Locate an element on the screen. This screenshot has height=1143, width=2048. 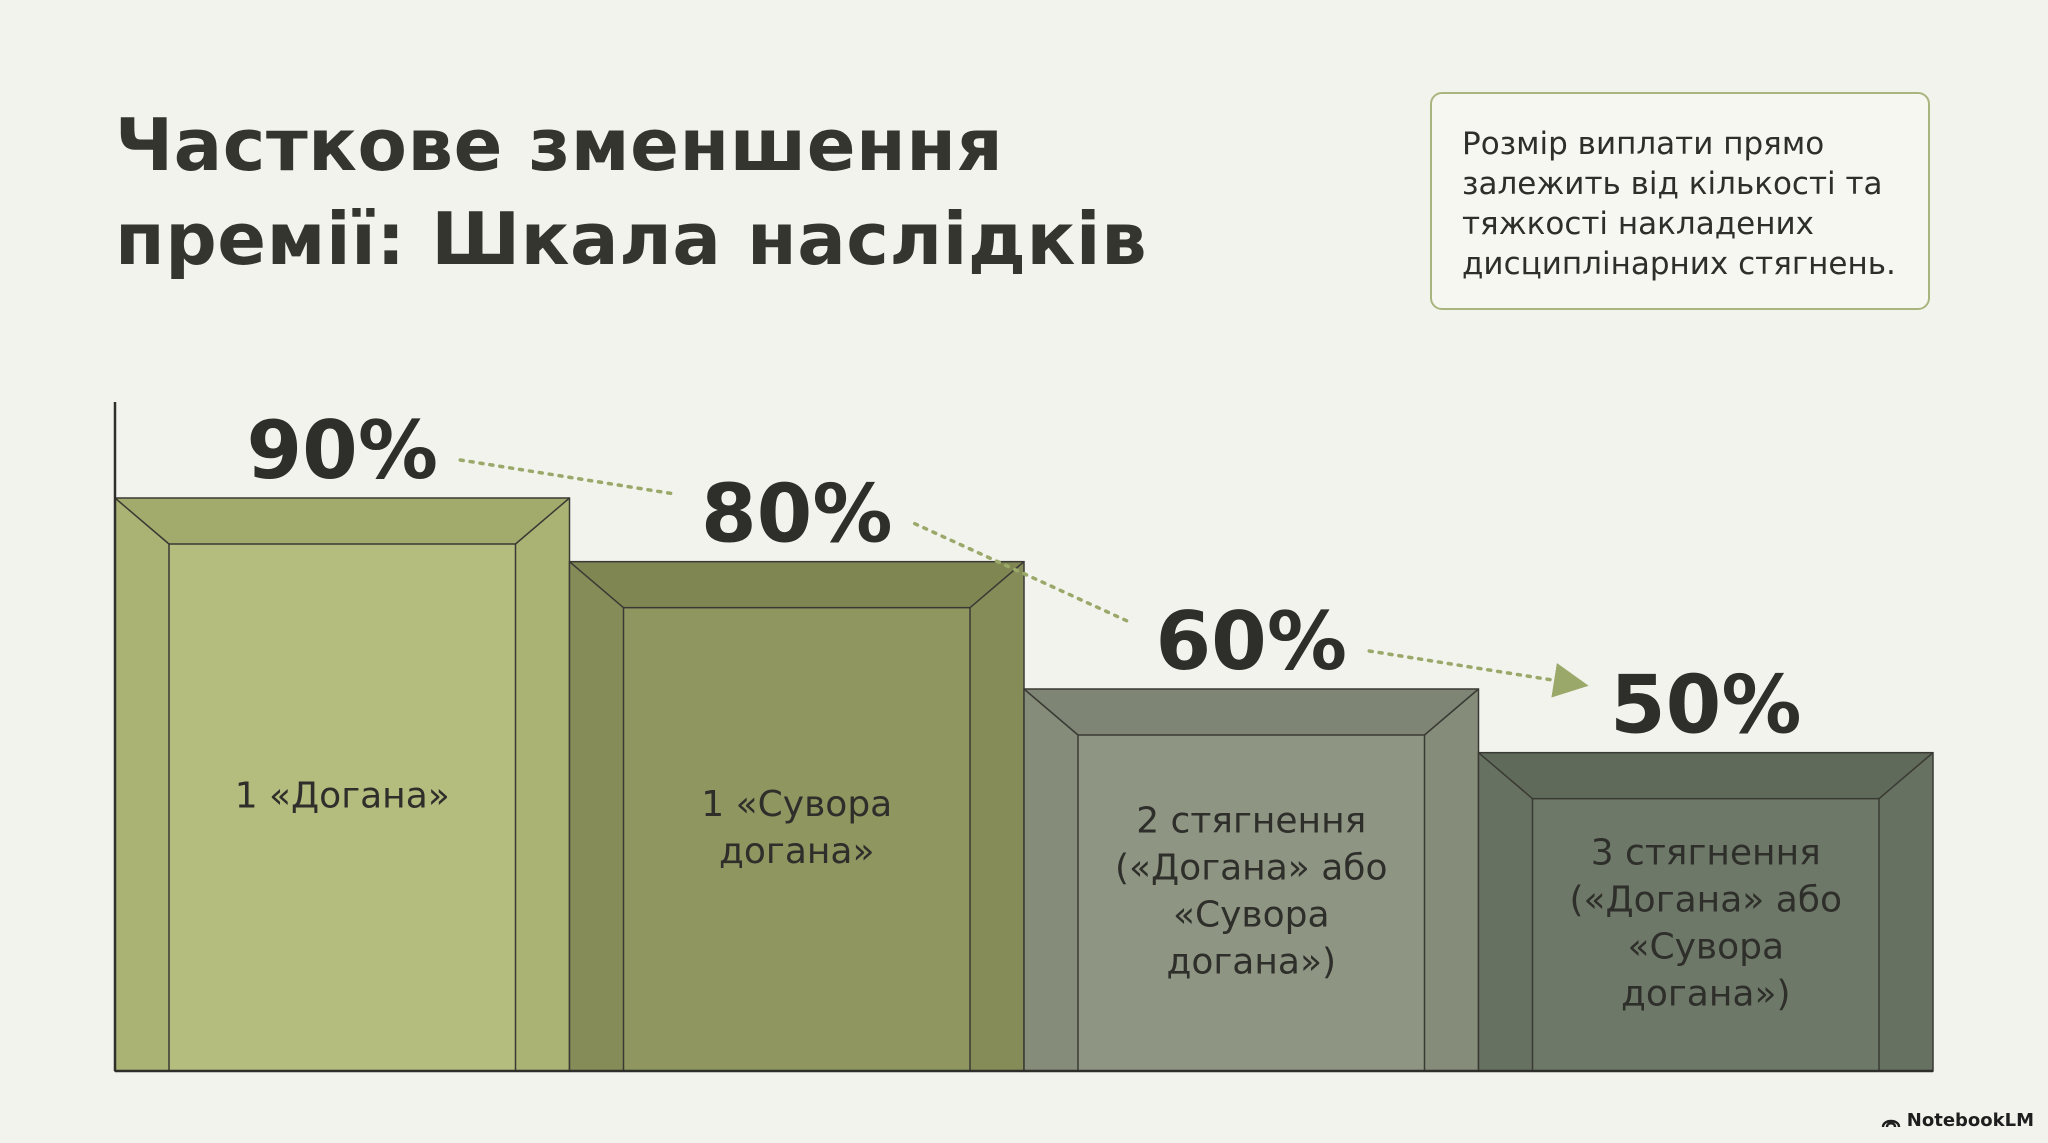
category-label-3-line-4: догана») is located at coordinates (1251, 962).